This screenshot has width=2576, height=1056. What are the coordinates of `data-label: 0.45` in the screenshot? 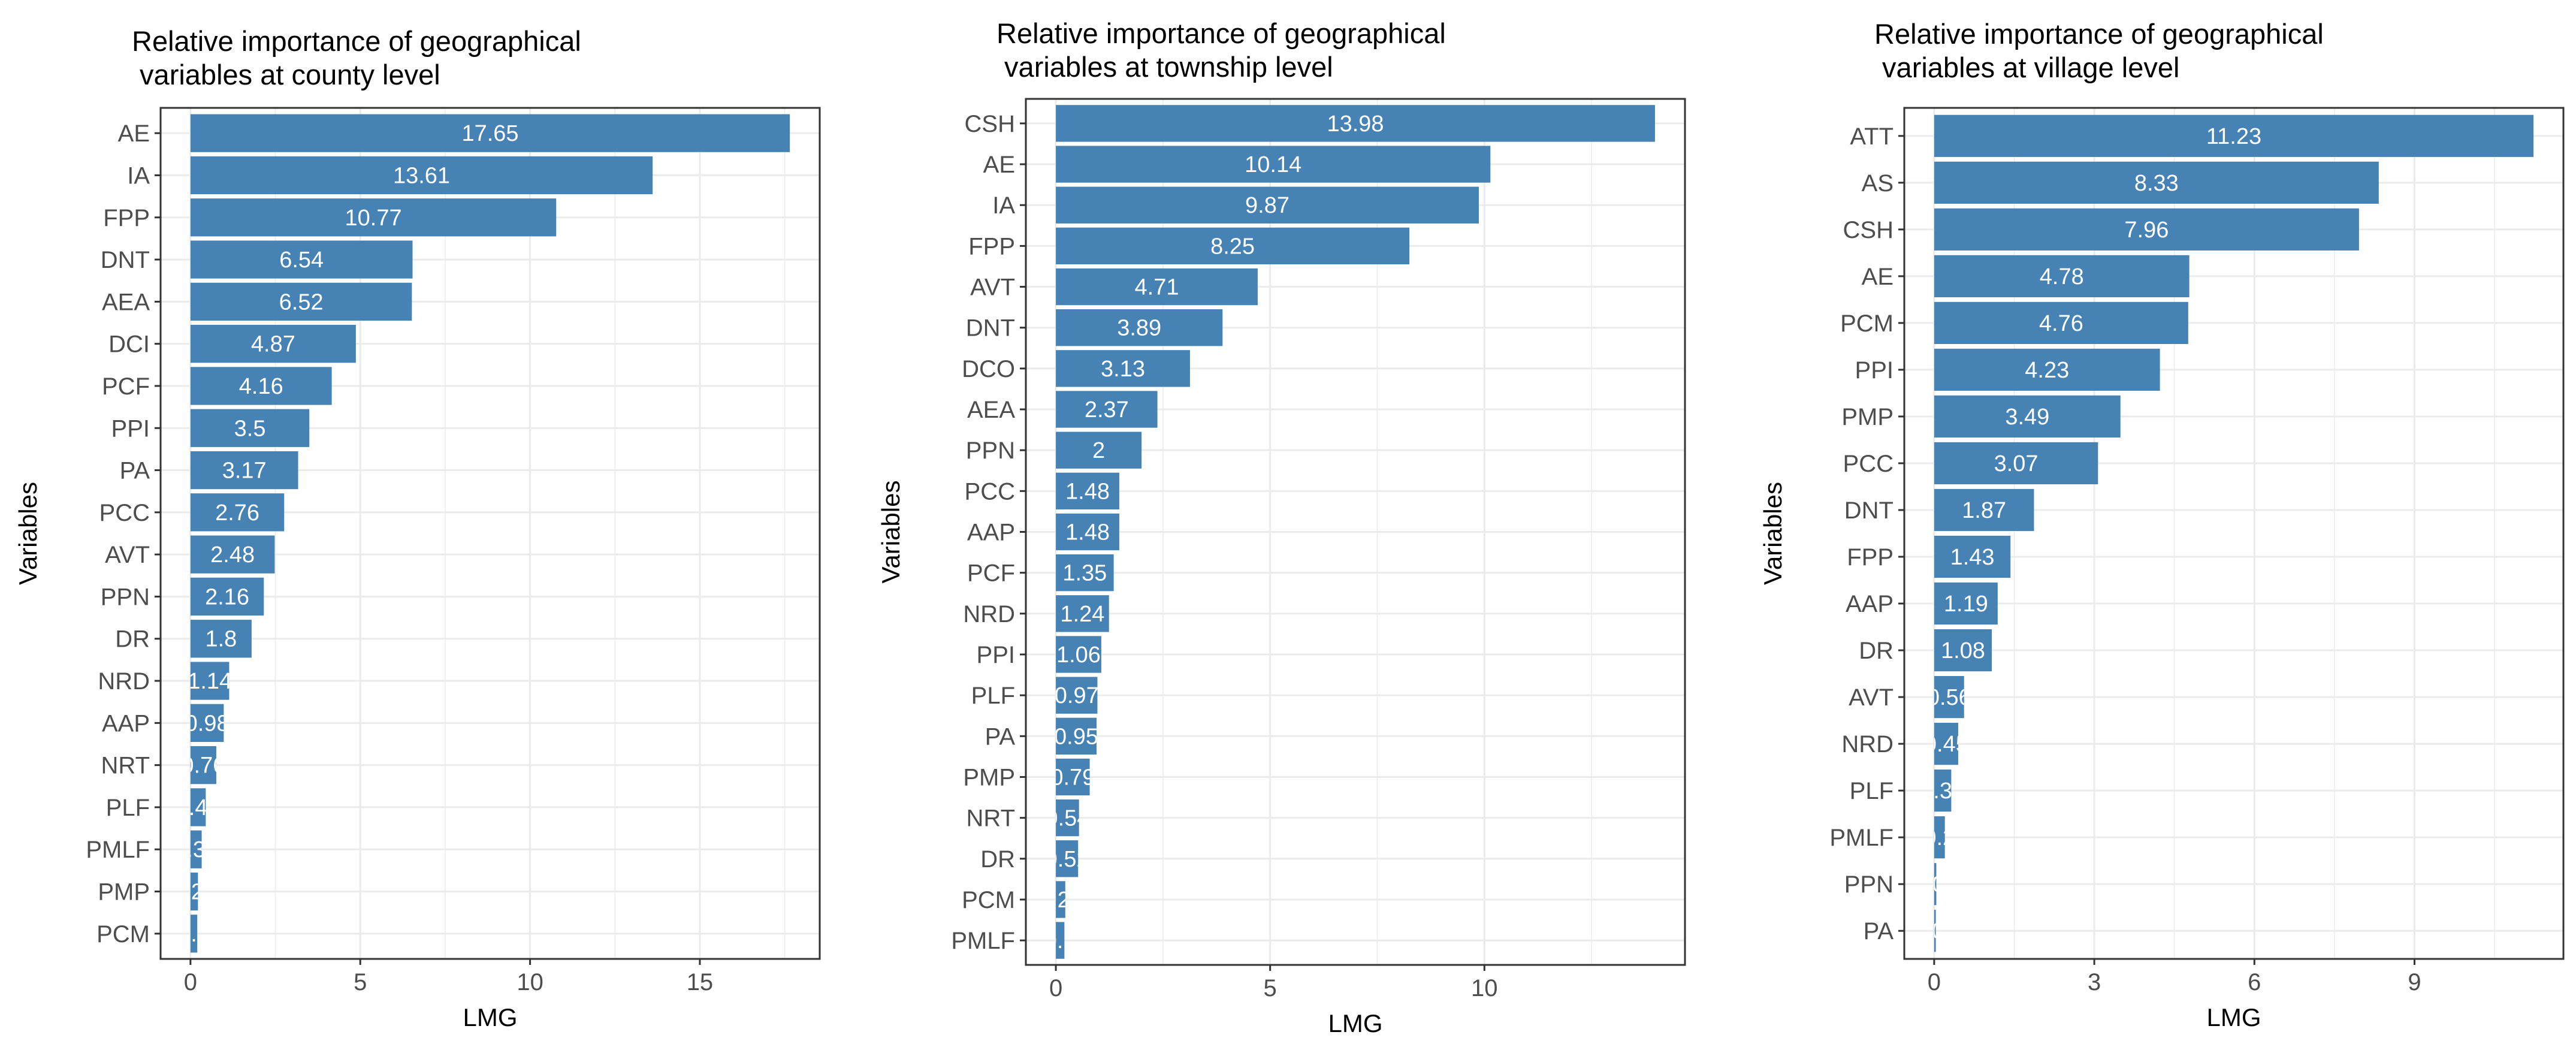 It's located at (199, 807).